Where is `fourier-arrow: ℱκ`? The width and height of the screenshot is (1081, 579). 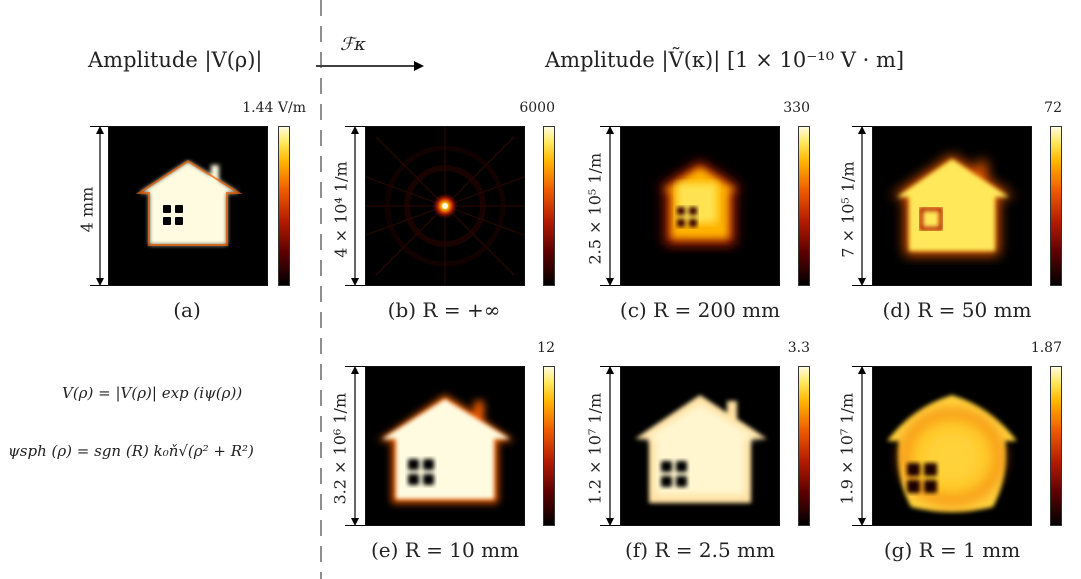
fourier-arrow: ℱκ is located at coordinates (369, 57).